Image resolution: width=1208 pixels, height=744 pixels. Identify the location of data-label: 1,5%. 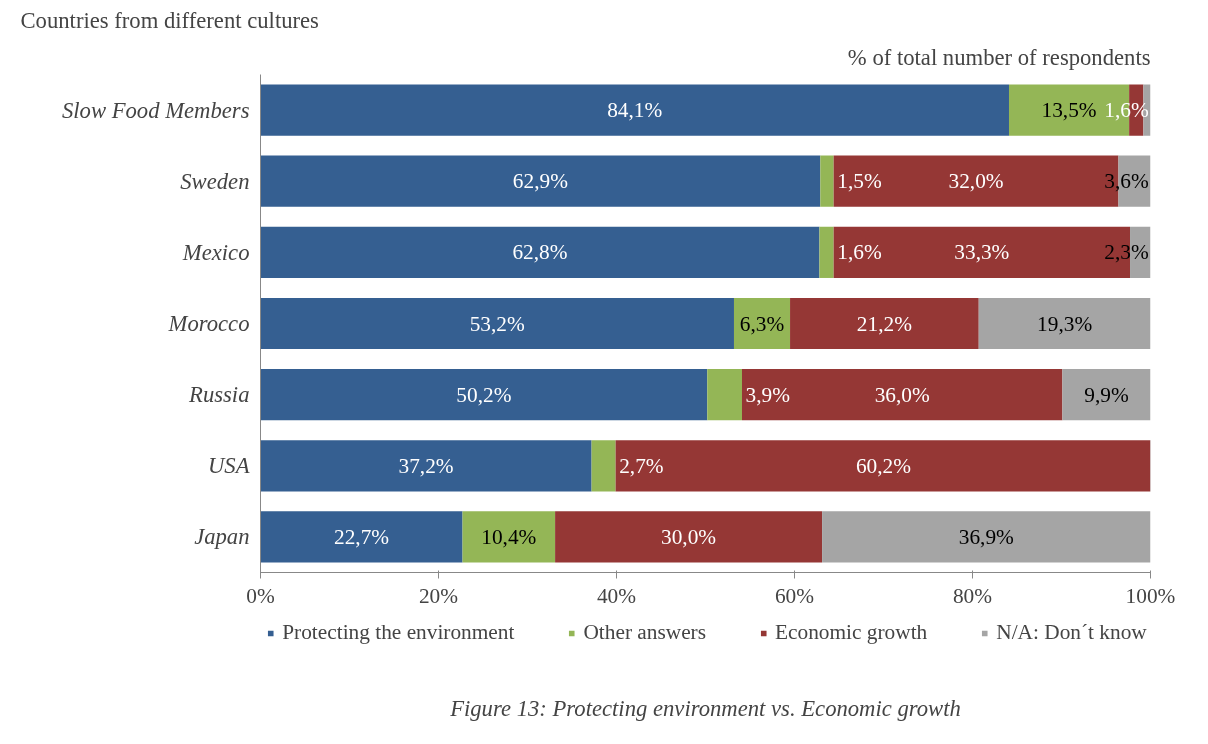
(859, 181).